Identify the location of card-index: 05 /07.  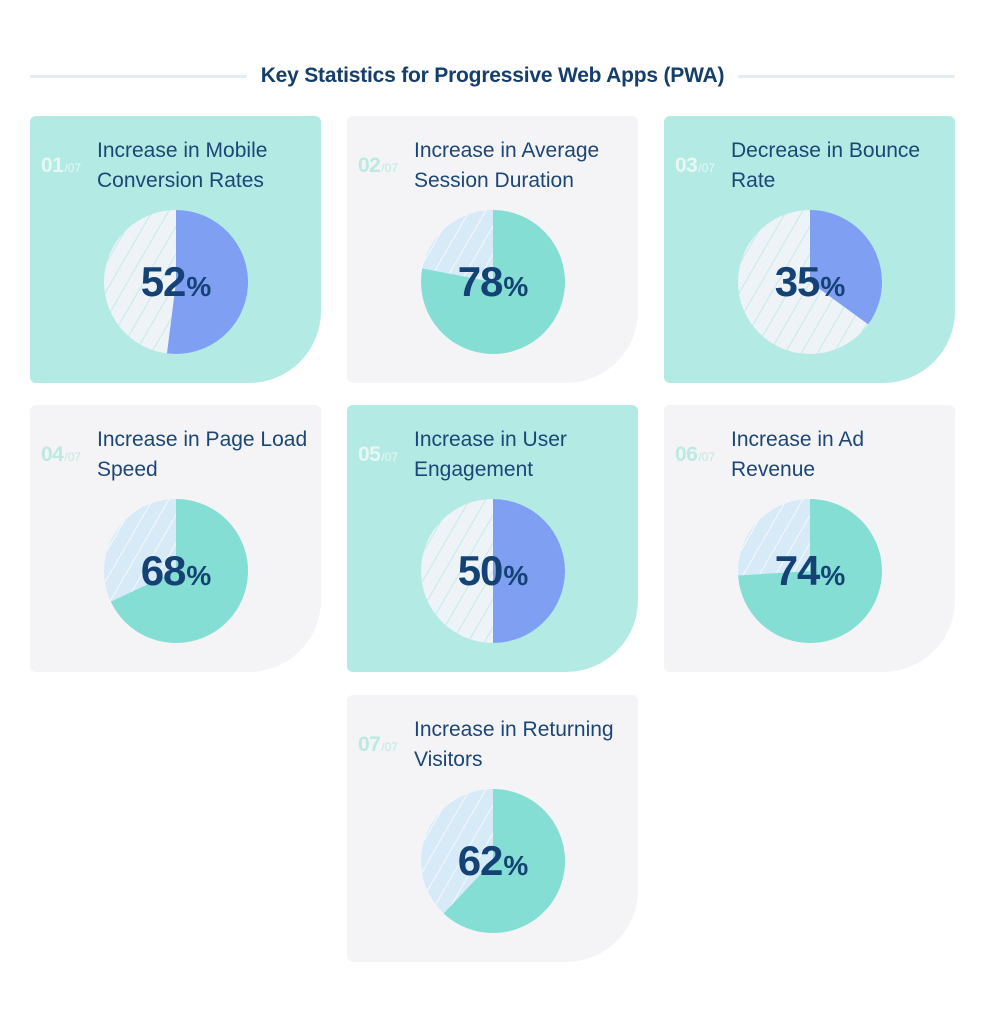
(378, 455).